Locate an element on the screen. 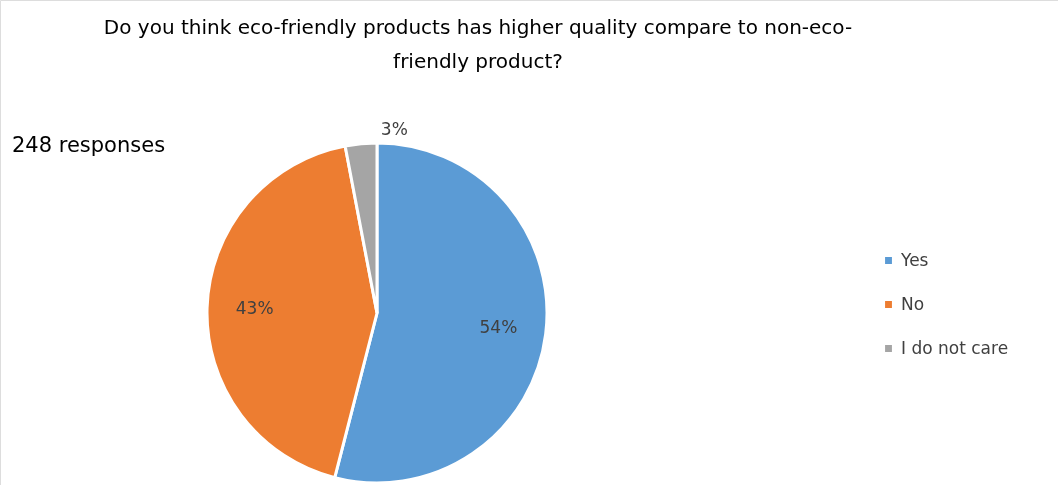 Image resolution: width=1058 pixels, height=485 pixels. data-label: 43% is located at coordinates (254, 308).